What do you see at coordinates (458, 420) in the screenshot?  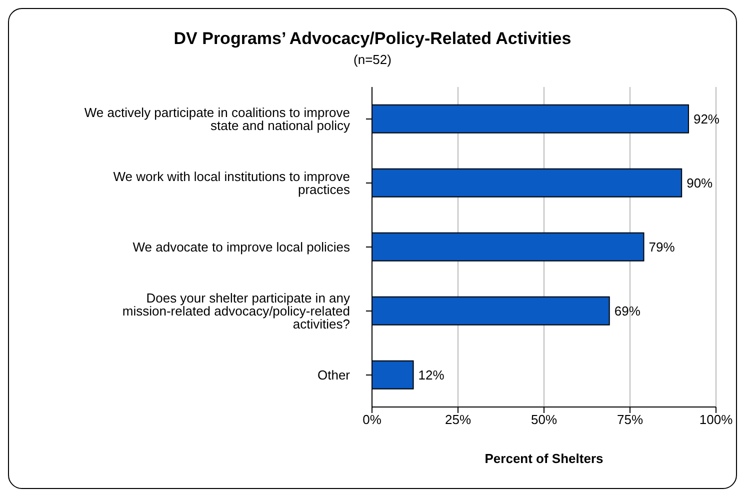 I see `x-tick-label: 25%` at bounding box center [458, 420].